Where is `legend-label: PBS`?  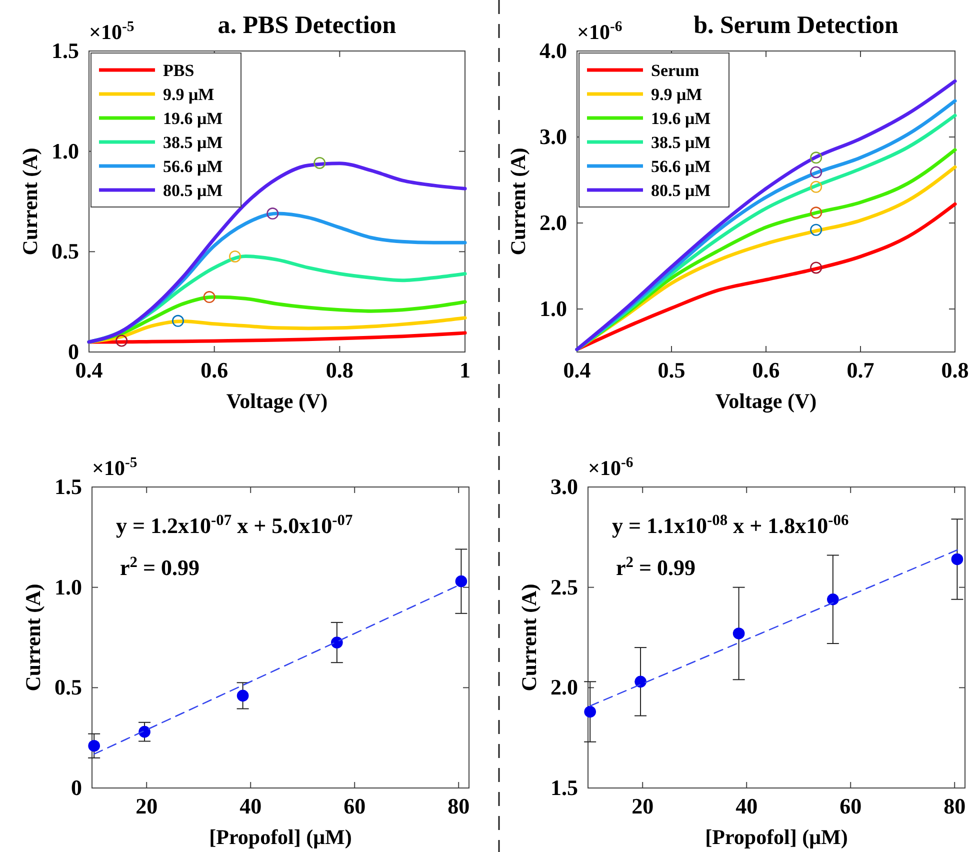
legend-label: PBS is located at coordinates (178, 70).